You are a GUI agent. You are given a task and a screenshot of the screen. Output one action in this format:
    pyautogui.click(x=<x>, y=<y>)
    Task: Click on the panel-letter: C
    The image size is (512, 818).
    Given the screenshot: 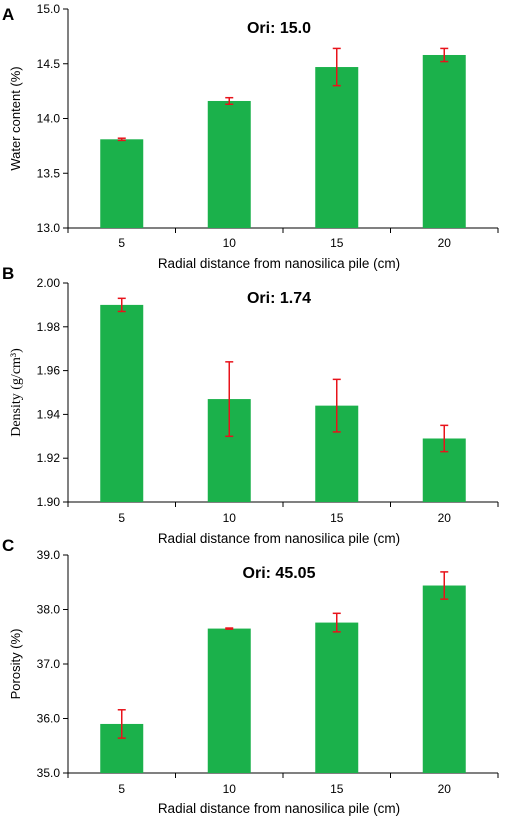 What is the action you would take?
    pyautogui.click(x=8, y=545)
    